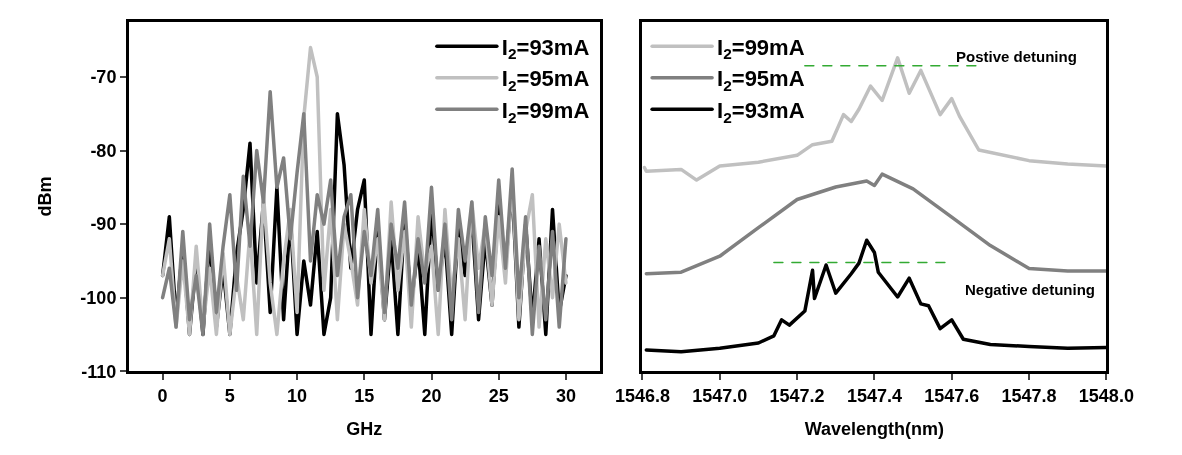 This screenshot has height=455, width=1182. What do you see at coordinates (44, 196) in the screenshot?
I see `y-axis-title: dBm` at bounding box center [44, 196].